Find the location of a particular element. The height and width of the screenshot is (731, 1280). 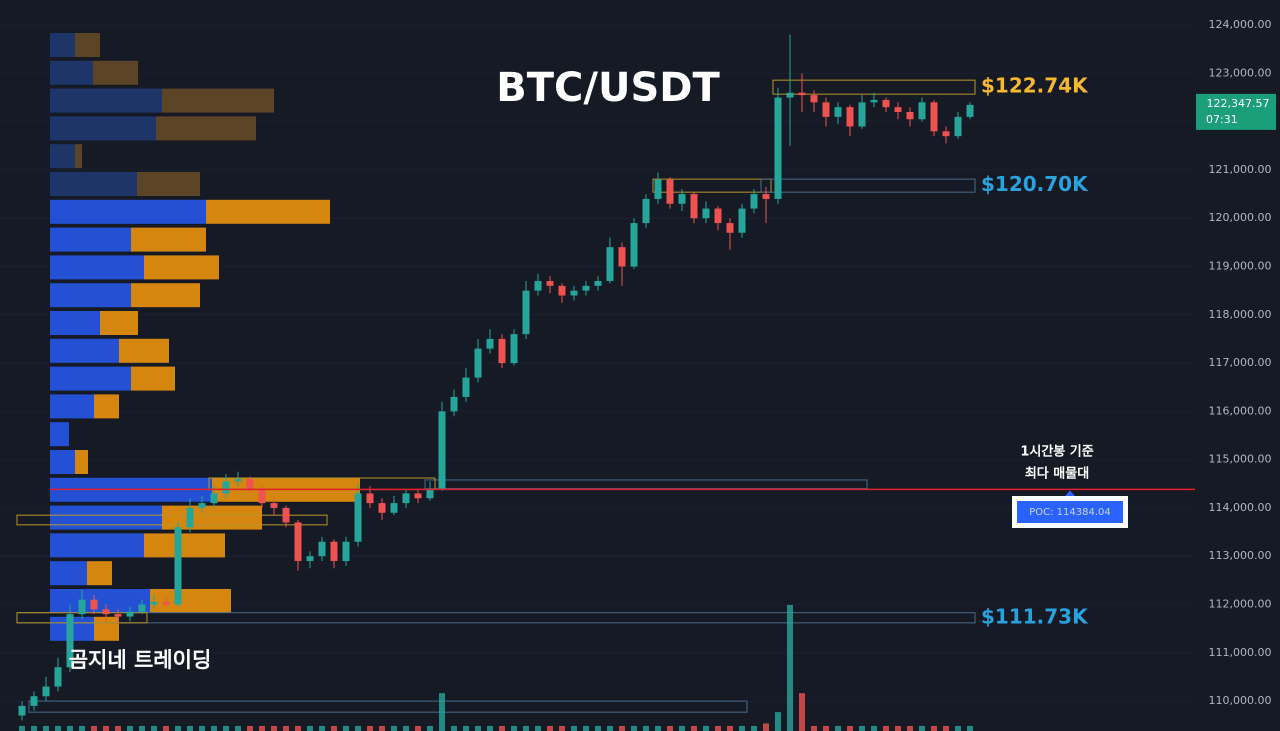

y-tick-label: 120,000.00 is located at coordinates (1240, 217).